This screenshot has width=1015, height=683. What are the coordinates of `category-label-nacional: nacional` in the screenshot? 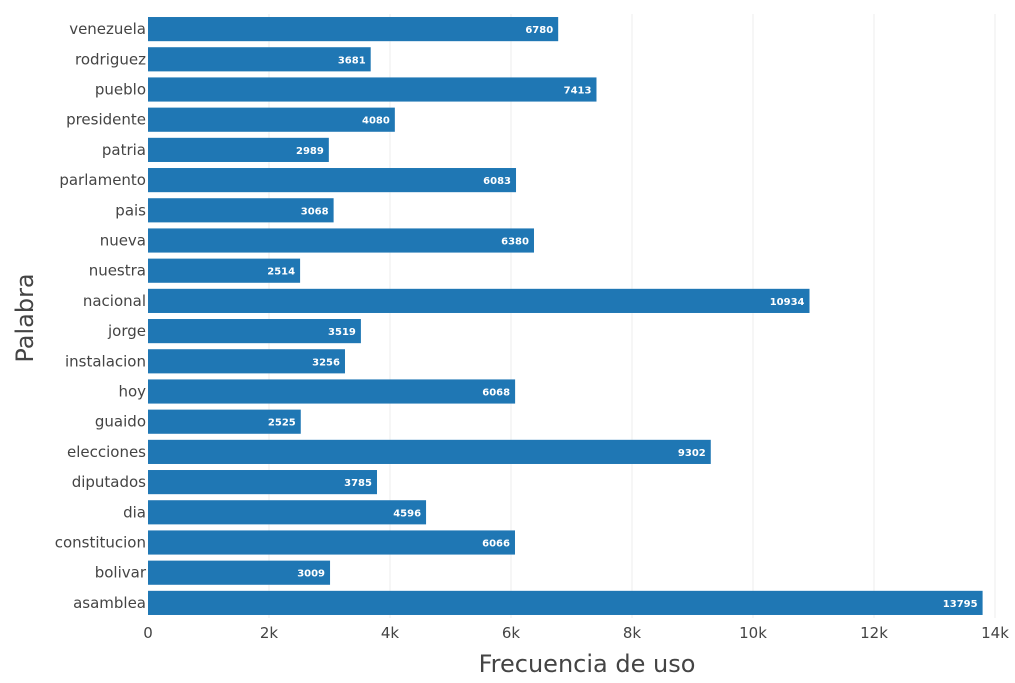 It's located at (114, 301).